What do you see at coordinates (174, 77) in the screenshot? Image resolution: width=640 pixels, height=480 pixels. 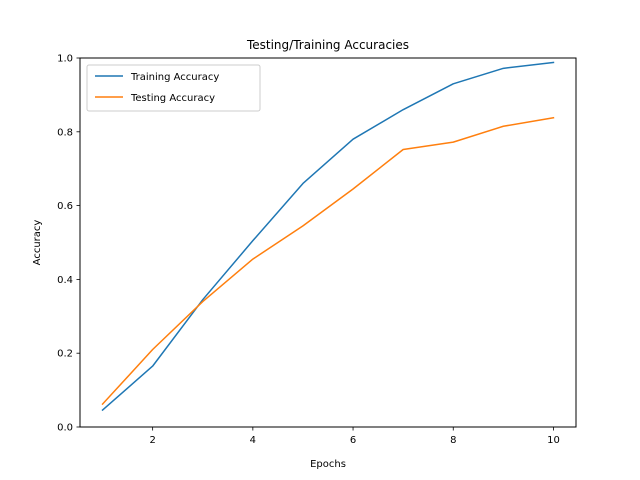 I see `legend-label-training: Training Accuracy` at bounding box center [174, 77].